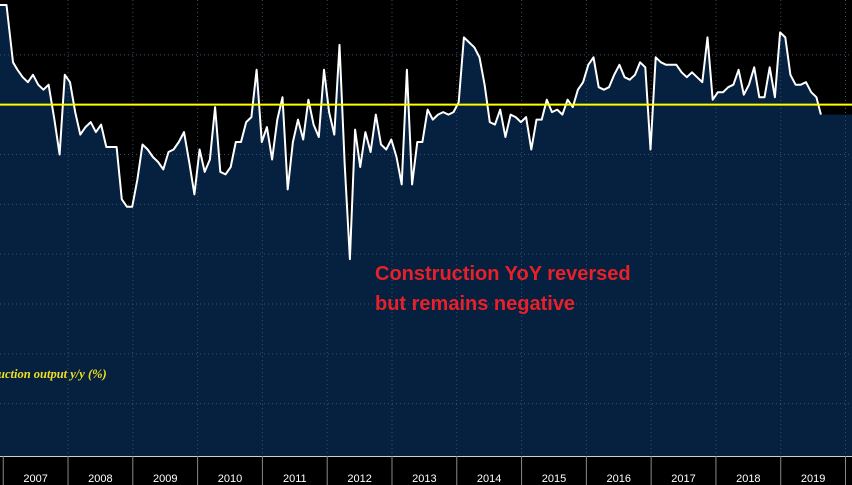 The height and width of the screenshot is (485, 852). What do you see at coordinates (35, 479) in the screenshot?
I see `x-tick-label-2007: 2007` at bounding box center [35, 479].